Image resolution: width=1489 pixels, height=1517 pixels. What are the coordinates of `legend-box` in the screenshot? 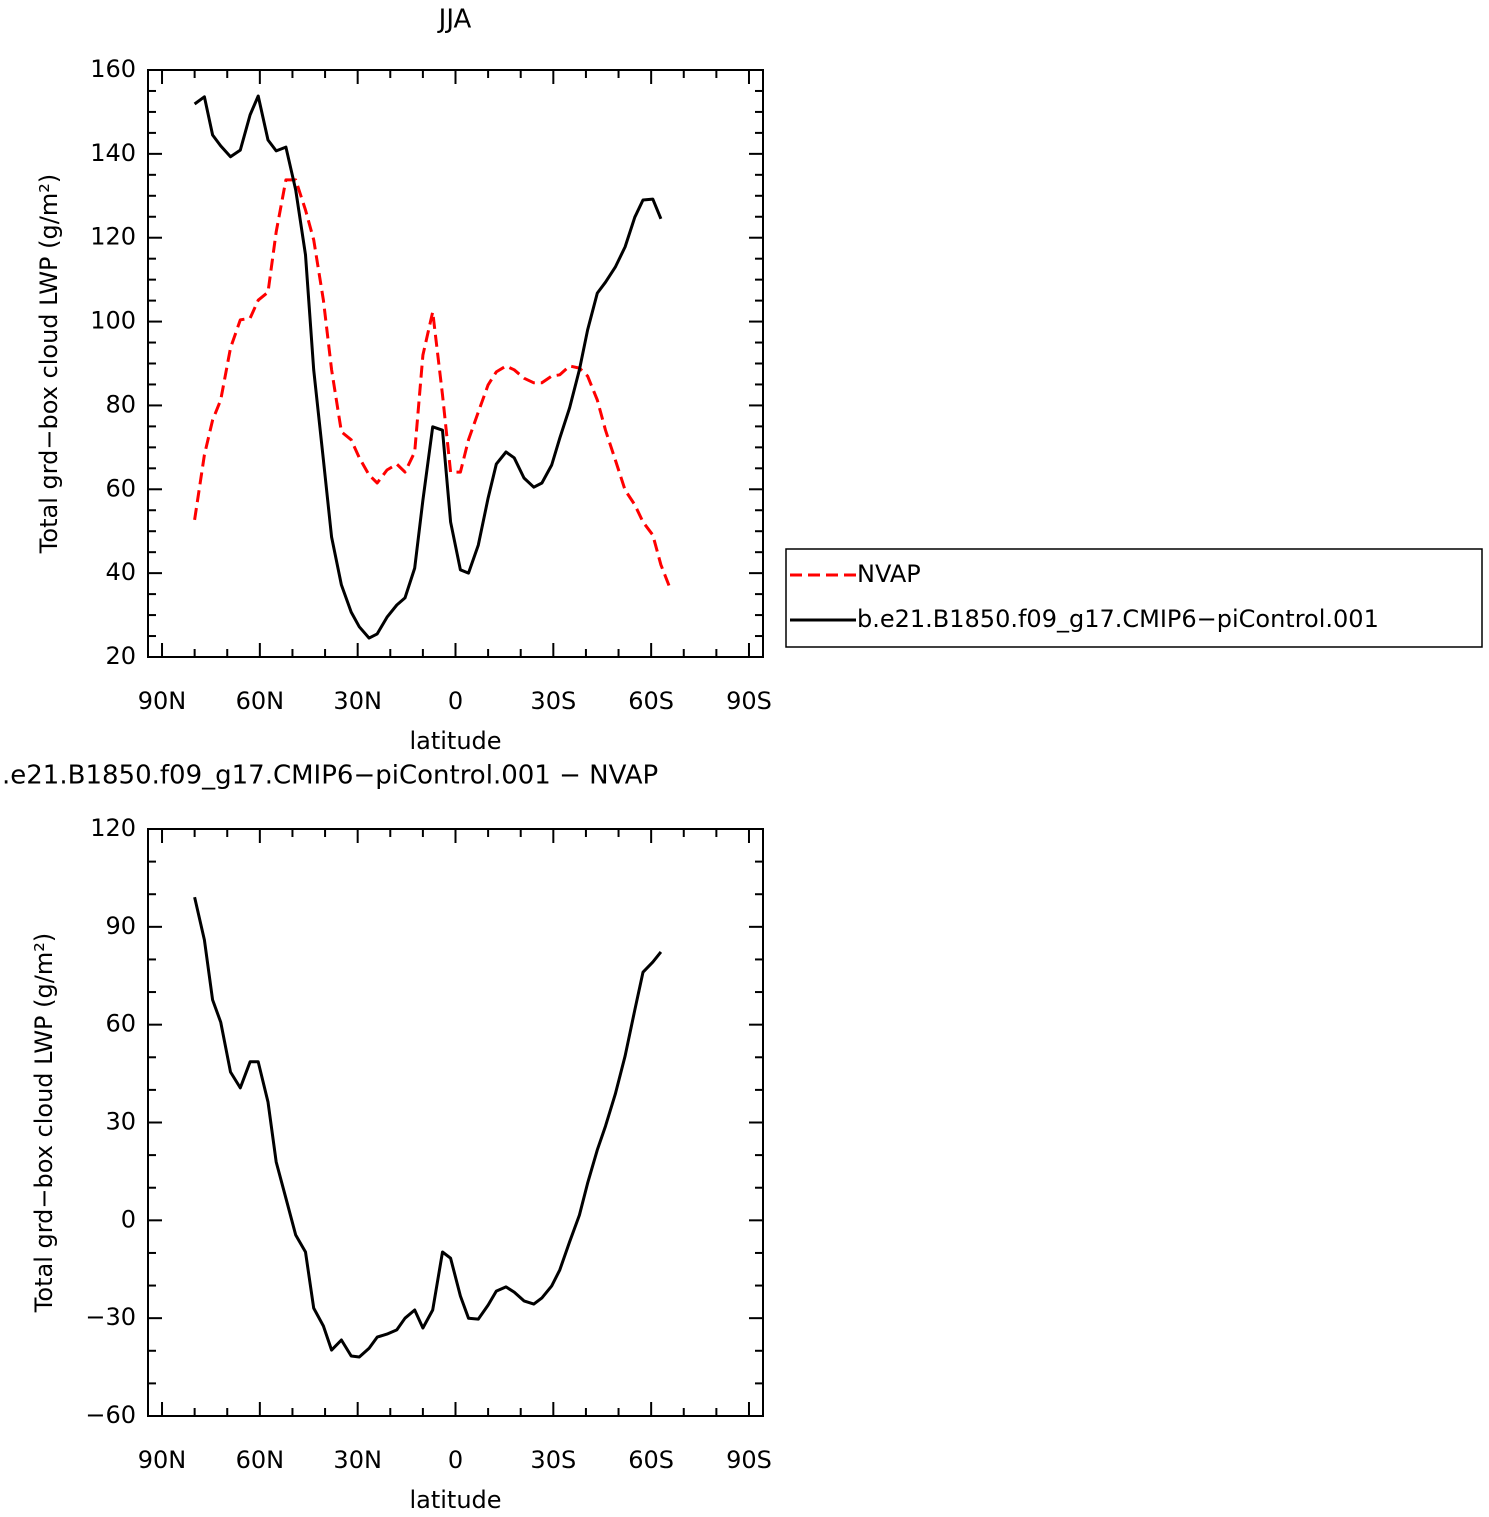 It's located at (1134, 598).